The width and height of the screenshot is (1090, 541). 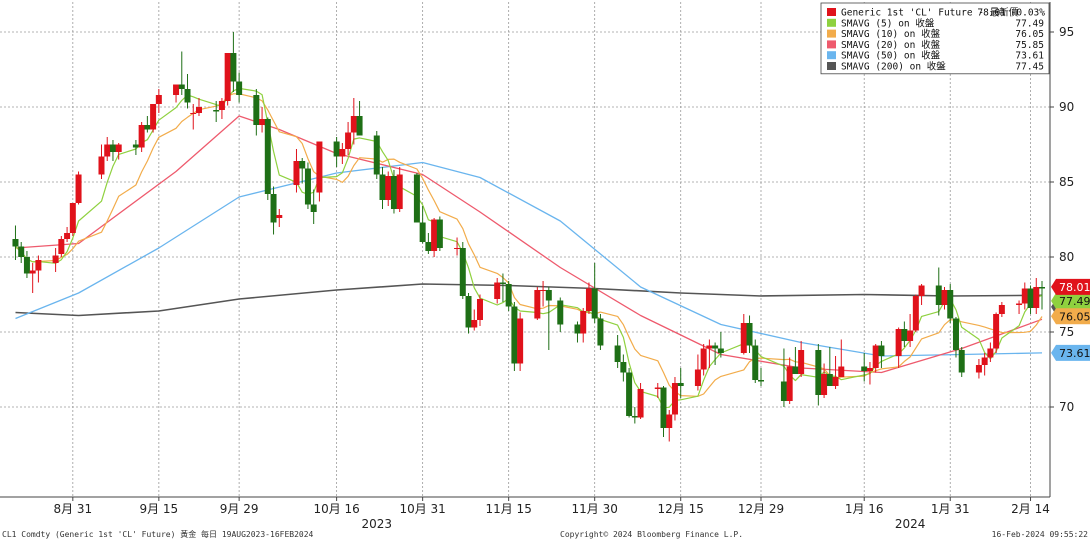 What do you see at coordinates (1029, 56) in the screenshot?
I see `legend-value: 73.61` at bounding box center [1029, 56].